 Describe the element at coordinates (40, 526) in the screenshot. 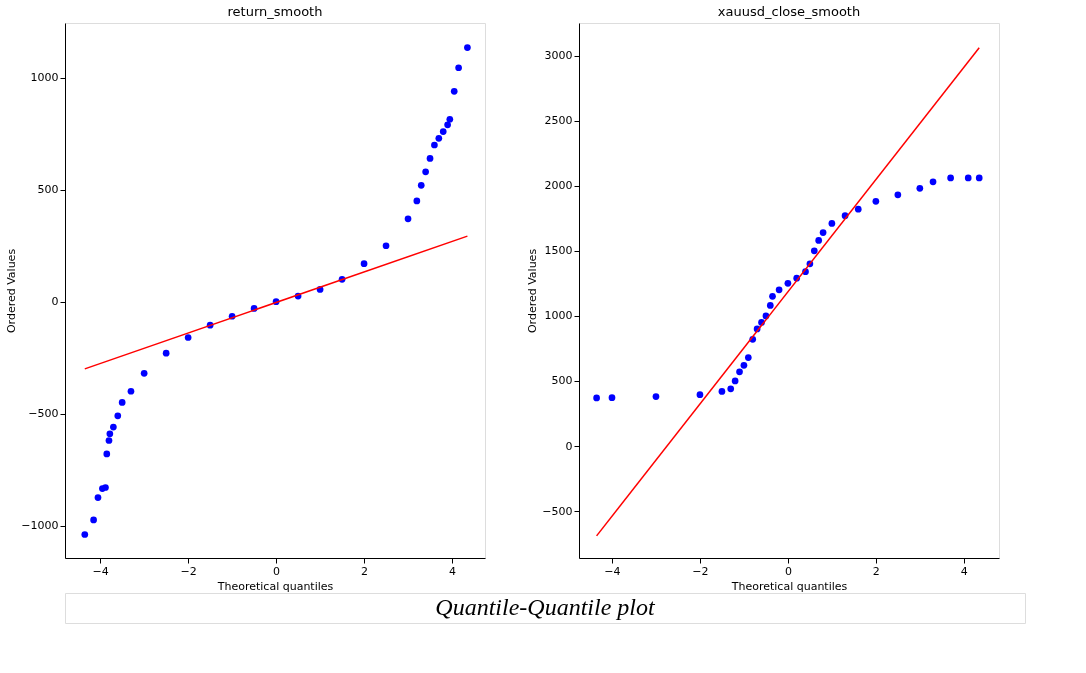

I see `y-tick-label: −1000` at that location.